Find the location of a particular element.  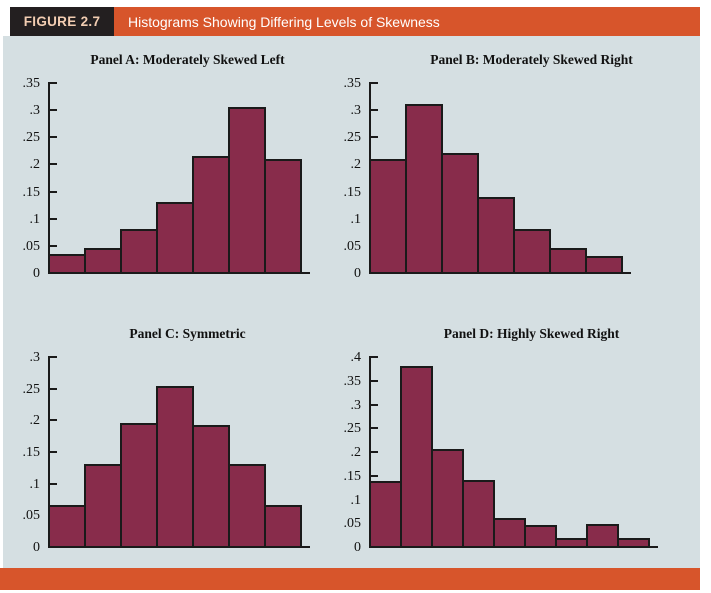

panel-a-title: Panel A: Moderately Skewed Left is located at coordinates (187, 59).